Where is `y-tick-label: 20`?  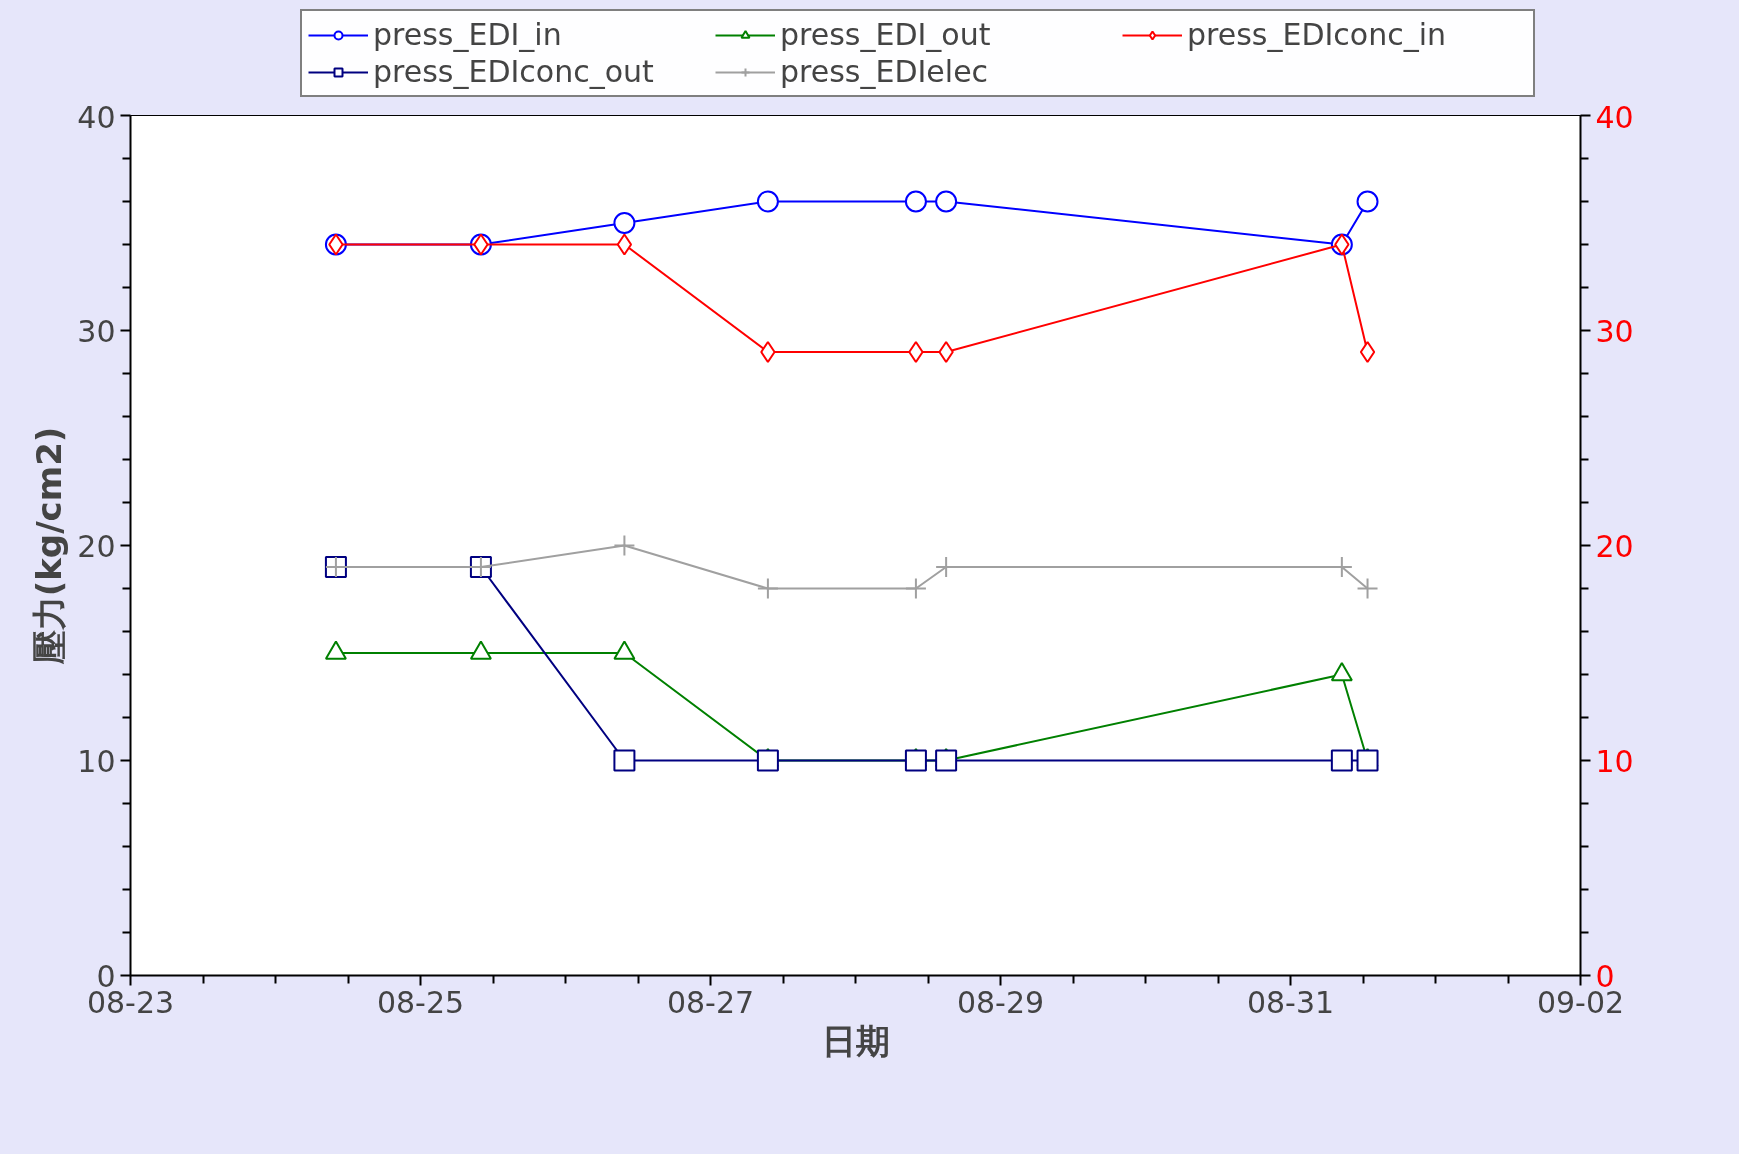 y-tick-label: 20 is located at coordinates (96, 546).